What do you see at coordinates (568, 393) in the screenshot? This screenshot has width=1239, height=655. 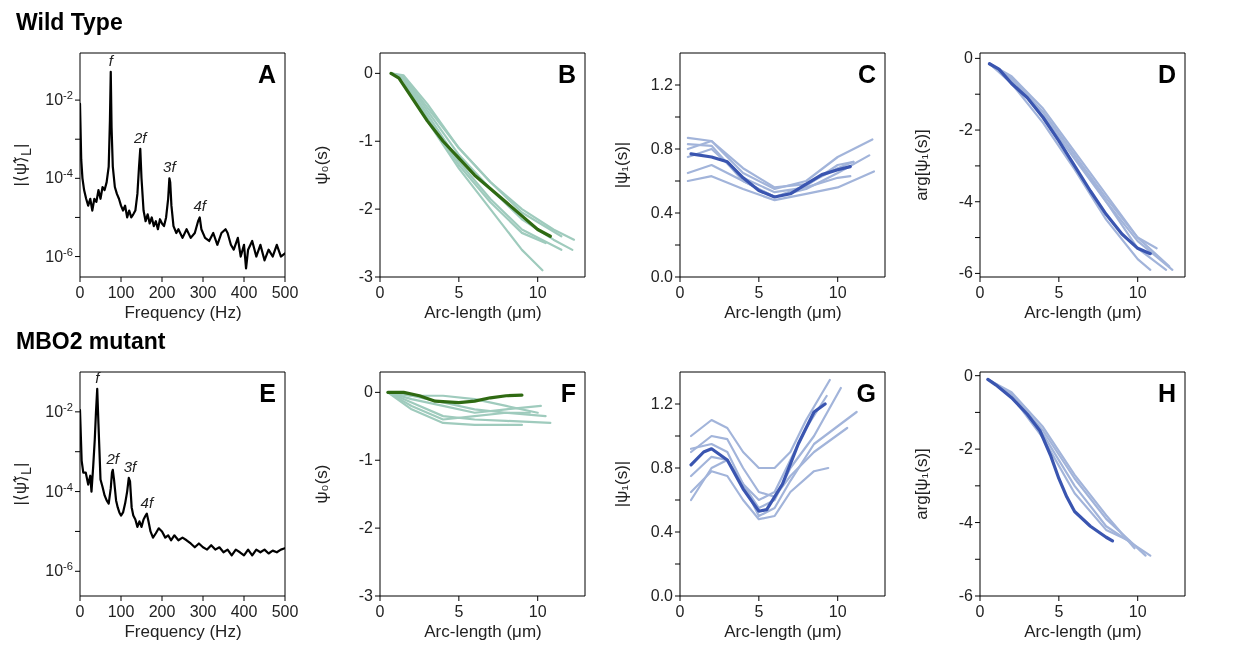 I see `annotation: F` at bounding box center [568, 393].